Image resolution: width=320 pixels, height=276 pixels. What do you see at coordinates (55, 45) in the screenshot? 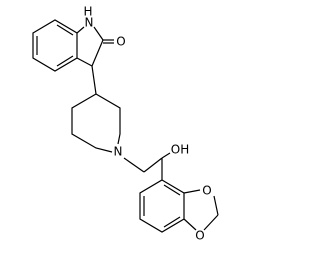
I see `benzene-ring` at bounding box center [55, 45].